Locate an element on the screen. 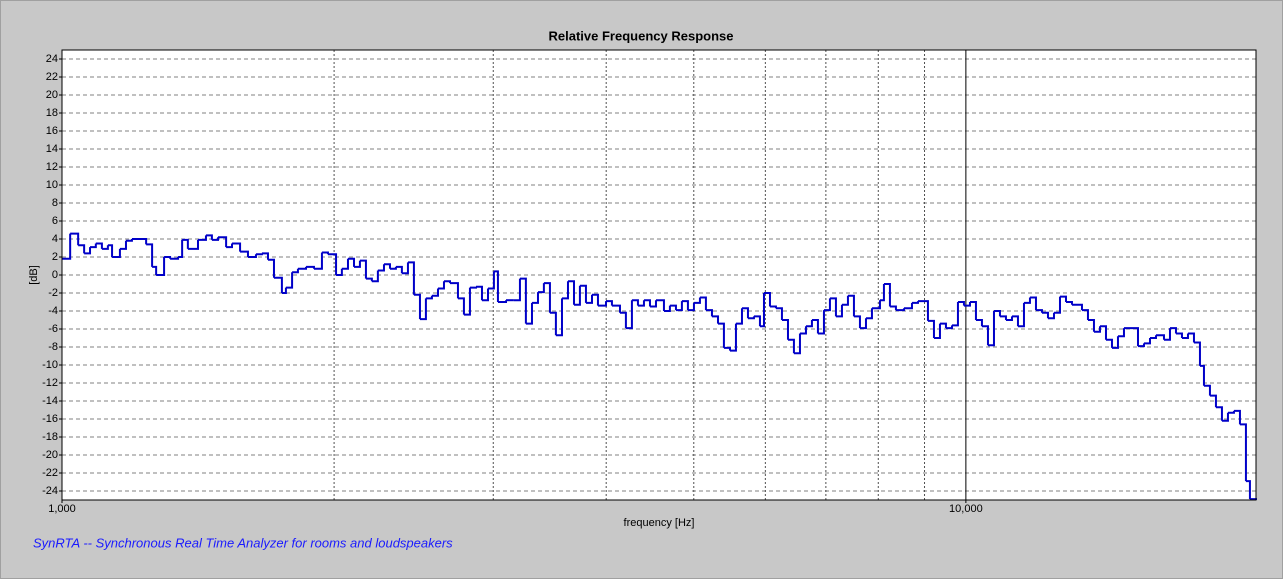  y-tick-label: 20 is located at coordinates (52, 95).